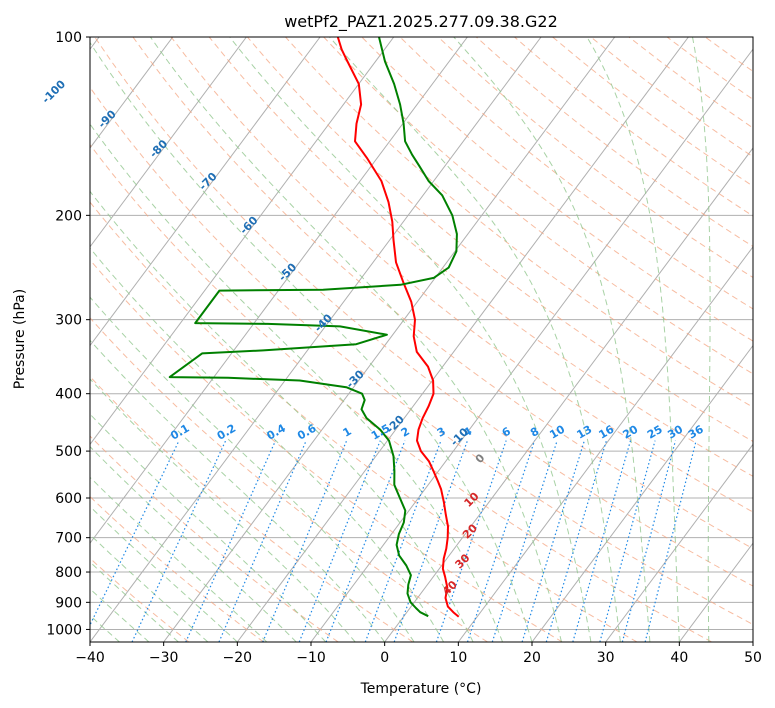 Image resolution: width=775 pixels, height=708 pixels. I want to click on x-axis: −40 −30 −20 −10 0 10 20 30 40 50, so click(418, 654).